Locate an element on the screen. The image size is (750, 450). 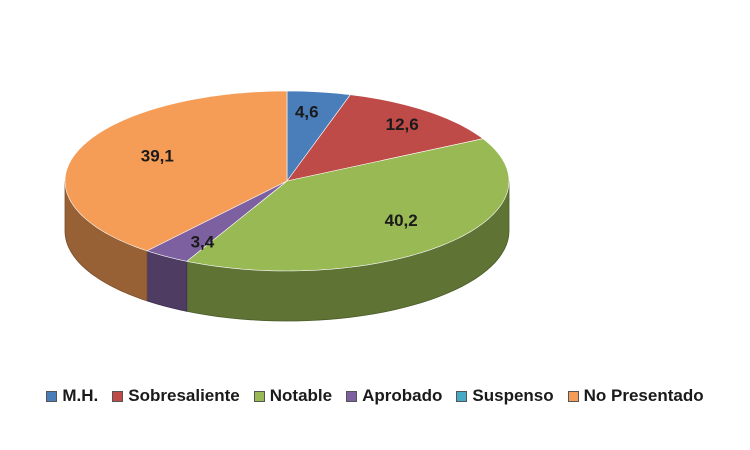
legend-item-no-presentado: No Presentado is located at coordinates (635, 396).